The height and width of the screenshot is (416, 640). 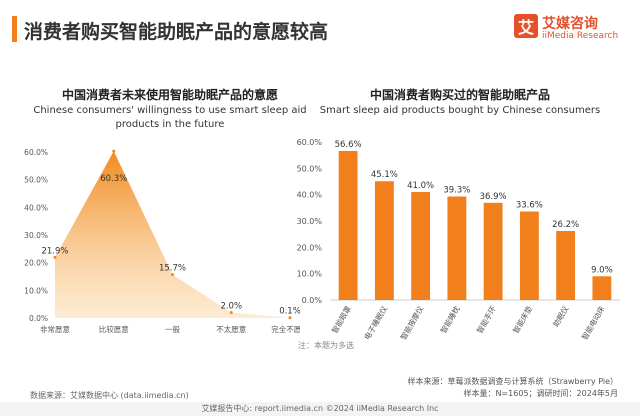 What do you see at coordinates (593, 323) in the screenshot?
I see `x-tick-label: 智能电动床` at bounding box center [593, 323].